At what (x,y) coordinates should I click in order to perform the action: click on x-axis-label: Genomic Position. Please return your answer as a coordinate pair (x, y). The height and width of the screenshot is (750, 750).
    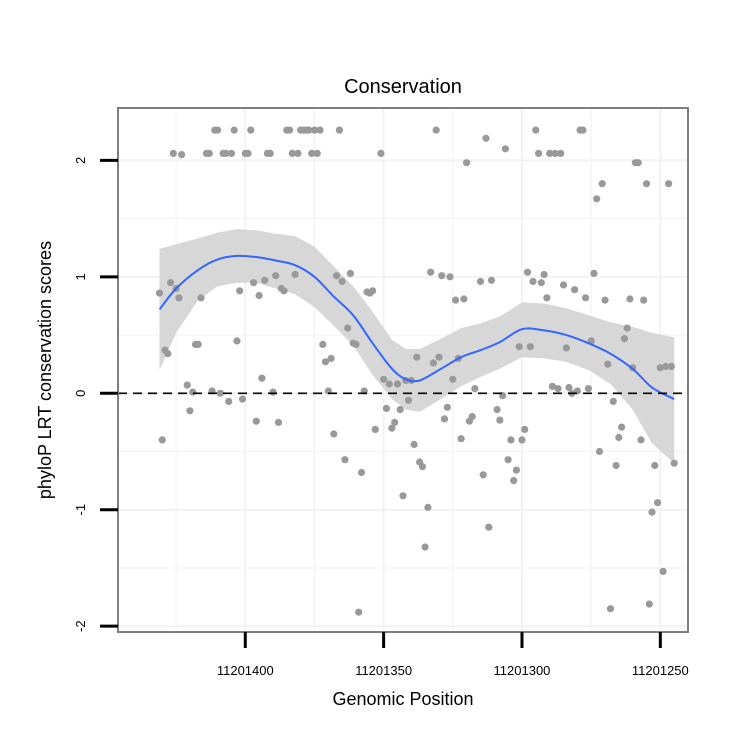
    Looking at the image, I should click on (402, 699).